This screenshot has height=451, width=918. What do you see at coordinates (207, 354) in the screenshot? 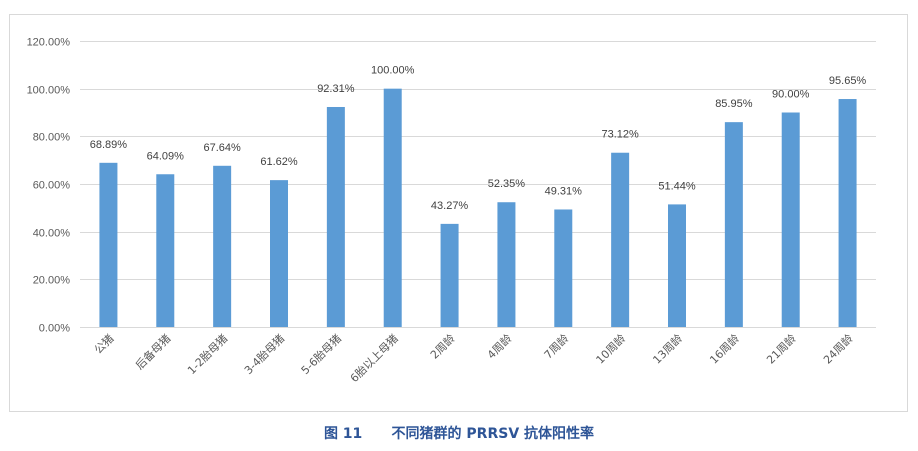
I see `x-tick-label: 1-2胎母猪` at bounding box center [207, 354].